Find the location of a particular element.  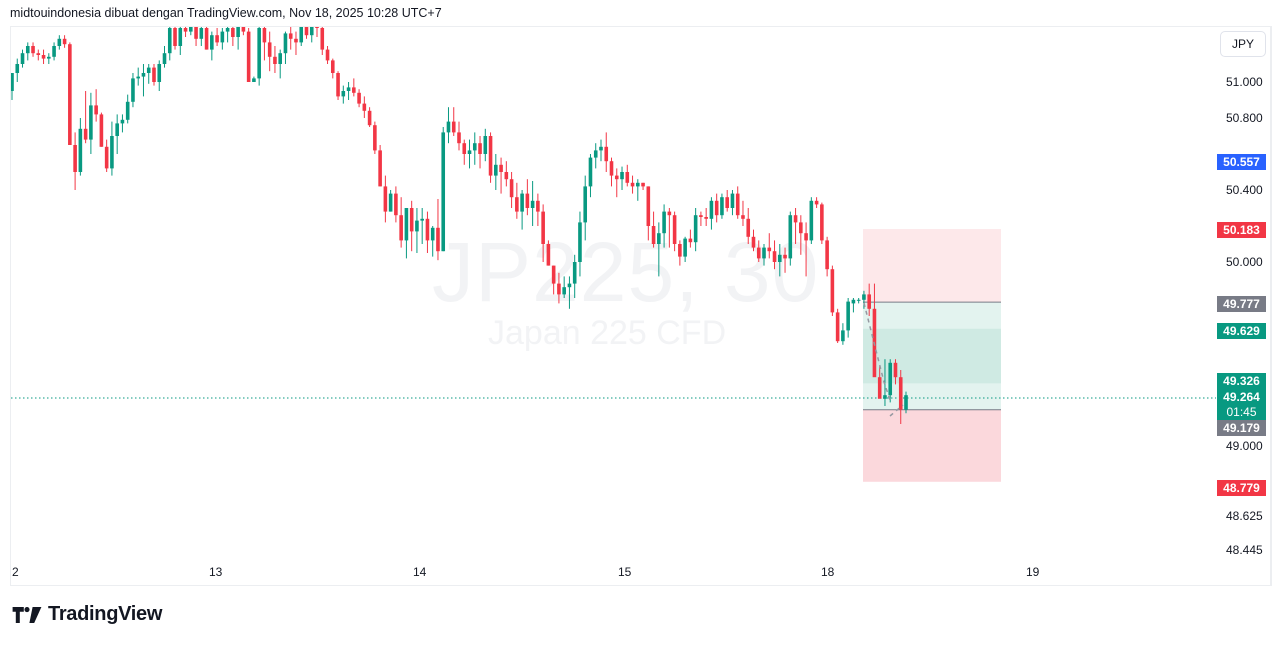

price-label-stop-level: 48.779 is located at coordinates (1241, 488).